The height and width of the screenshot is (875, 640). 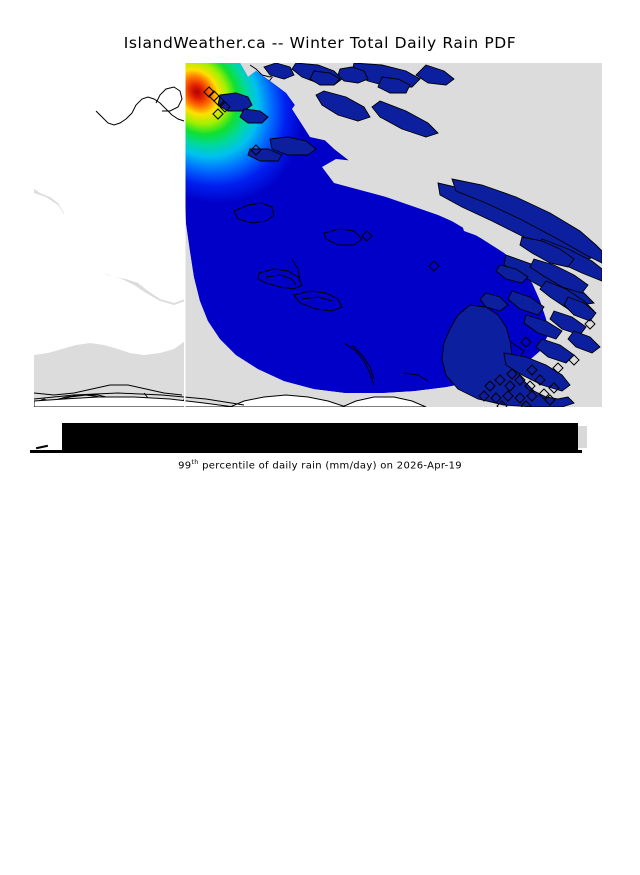 What do you see at coordinates (304, 355) in the screenshot?
I see `victoria-peninsula` at bounding box center [304, 355].